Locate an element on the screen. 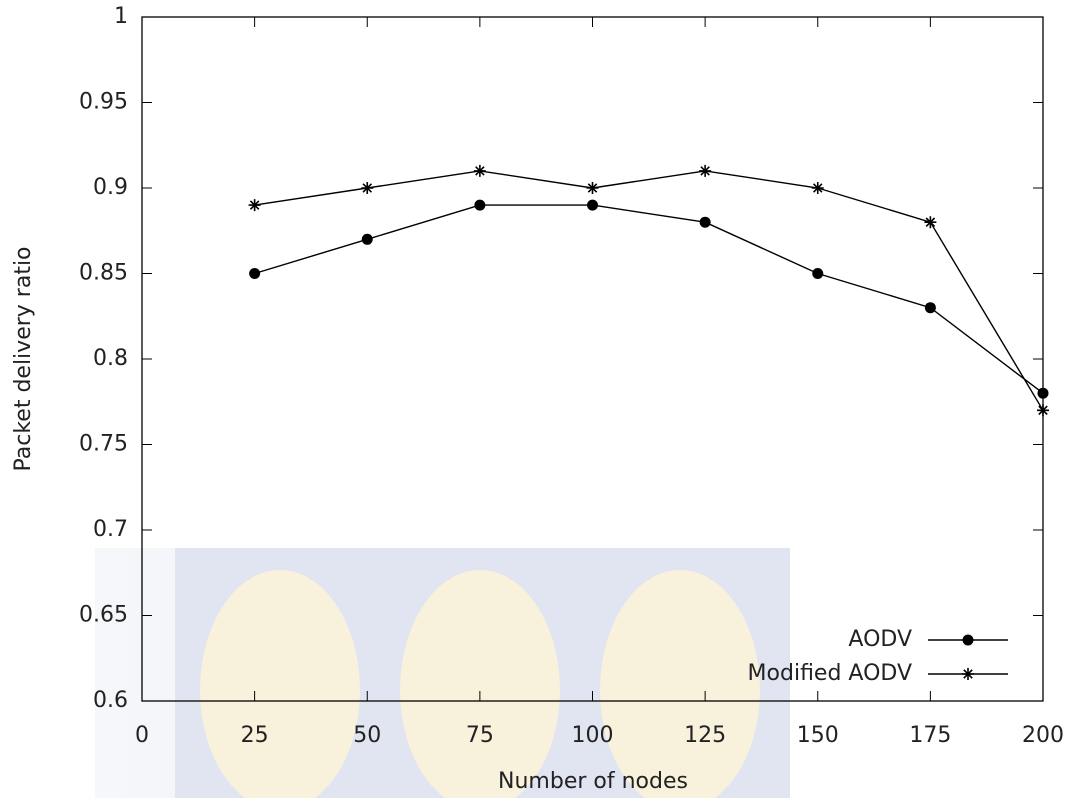  y-tick-label: 0.85 is located at coordinates (103, 273).